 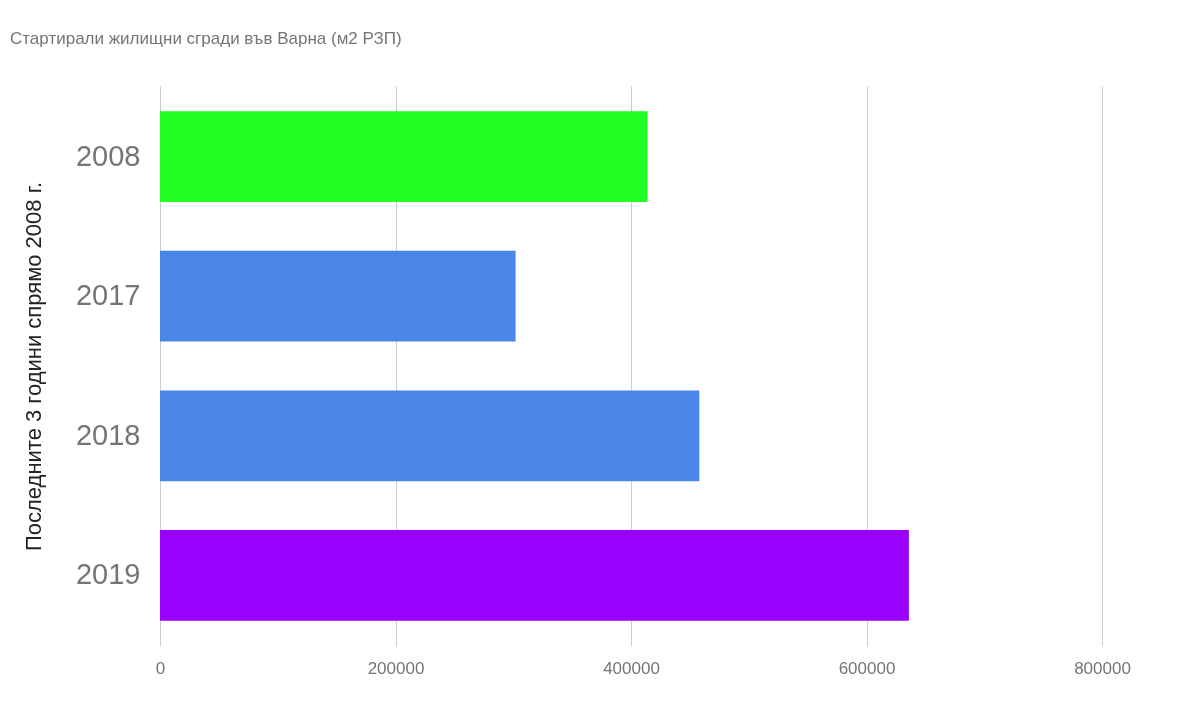 I want to click on x-tick-label: 0, so click(x=160, y=668).